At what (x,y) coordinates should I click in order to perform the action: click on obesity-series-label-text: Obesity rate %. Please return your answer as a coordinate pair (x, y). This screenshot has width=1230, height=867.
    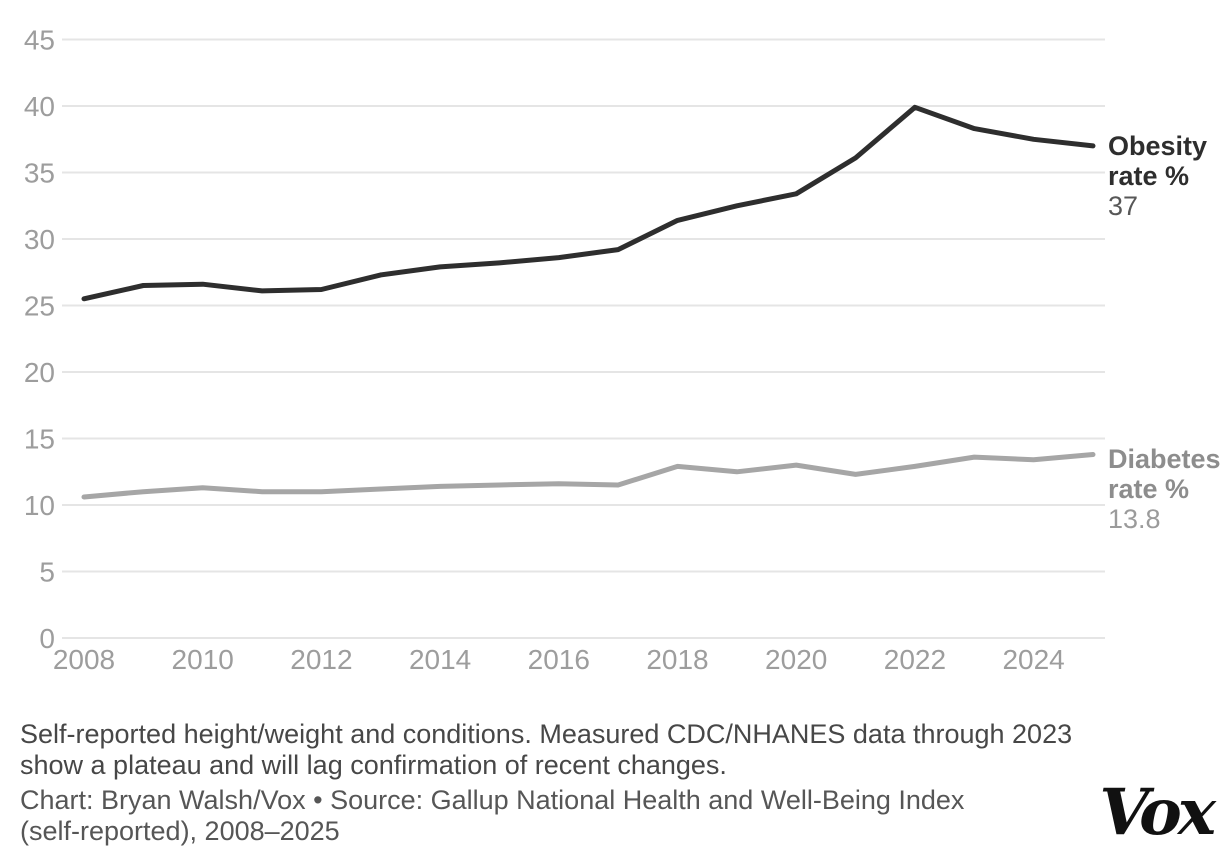
    Looking at the image, I should click on (1158, 161).